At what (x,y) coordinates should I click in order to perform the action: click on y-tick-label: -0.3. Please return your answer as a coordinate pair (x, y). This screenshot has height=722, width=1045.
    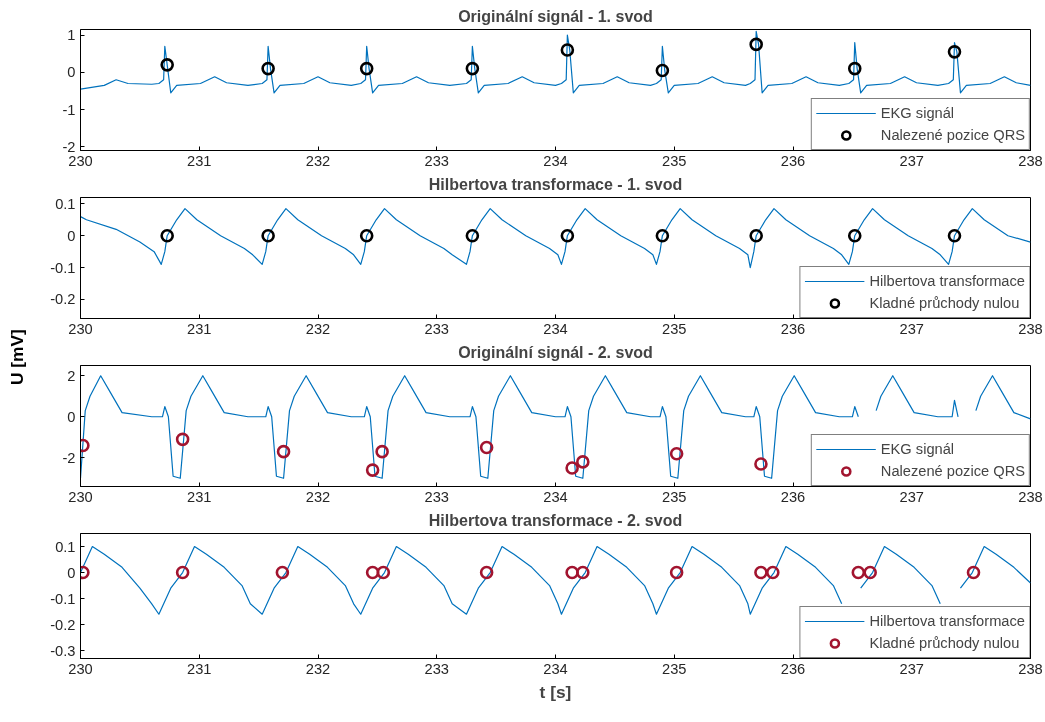
    Looking at the image, I should click on (63, 650).